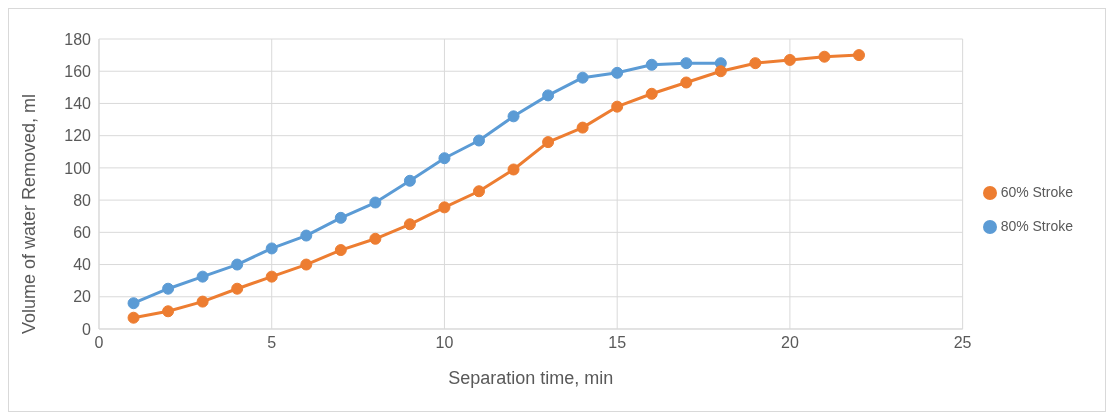 This screenshot has width=1112, height=418. I want to click on x-axis-title: Separation time, min, so click(531, 378).